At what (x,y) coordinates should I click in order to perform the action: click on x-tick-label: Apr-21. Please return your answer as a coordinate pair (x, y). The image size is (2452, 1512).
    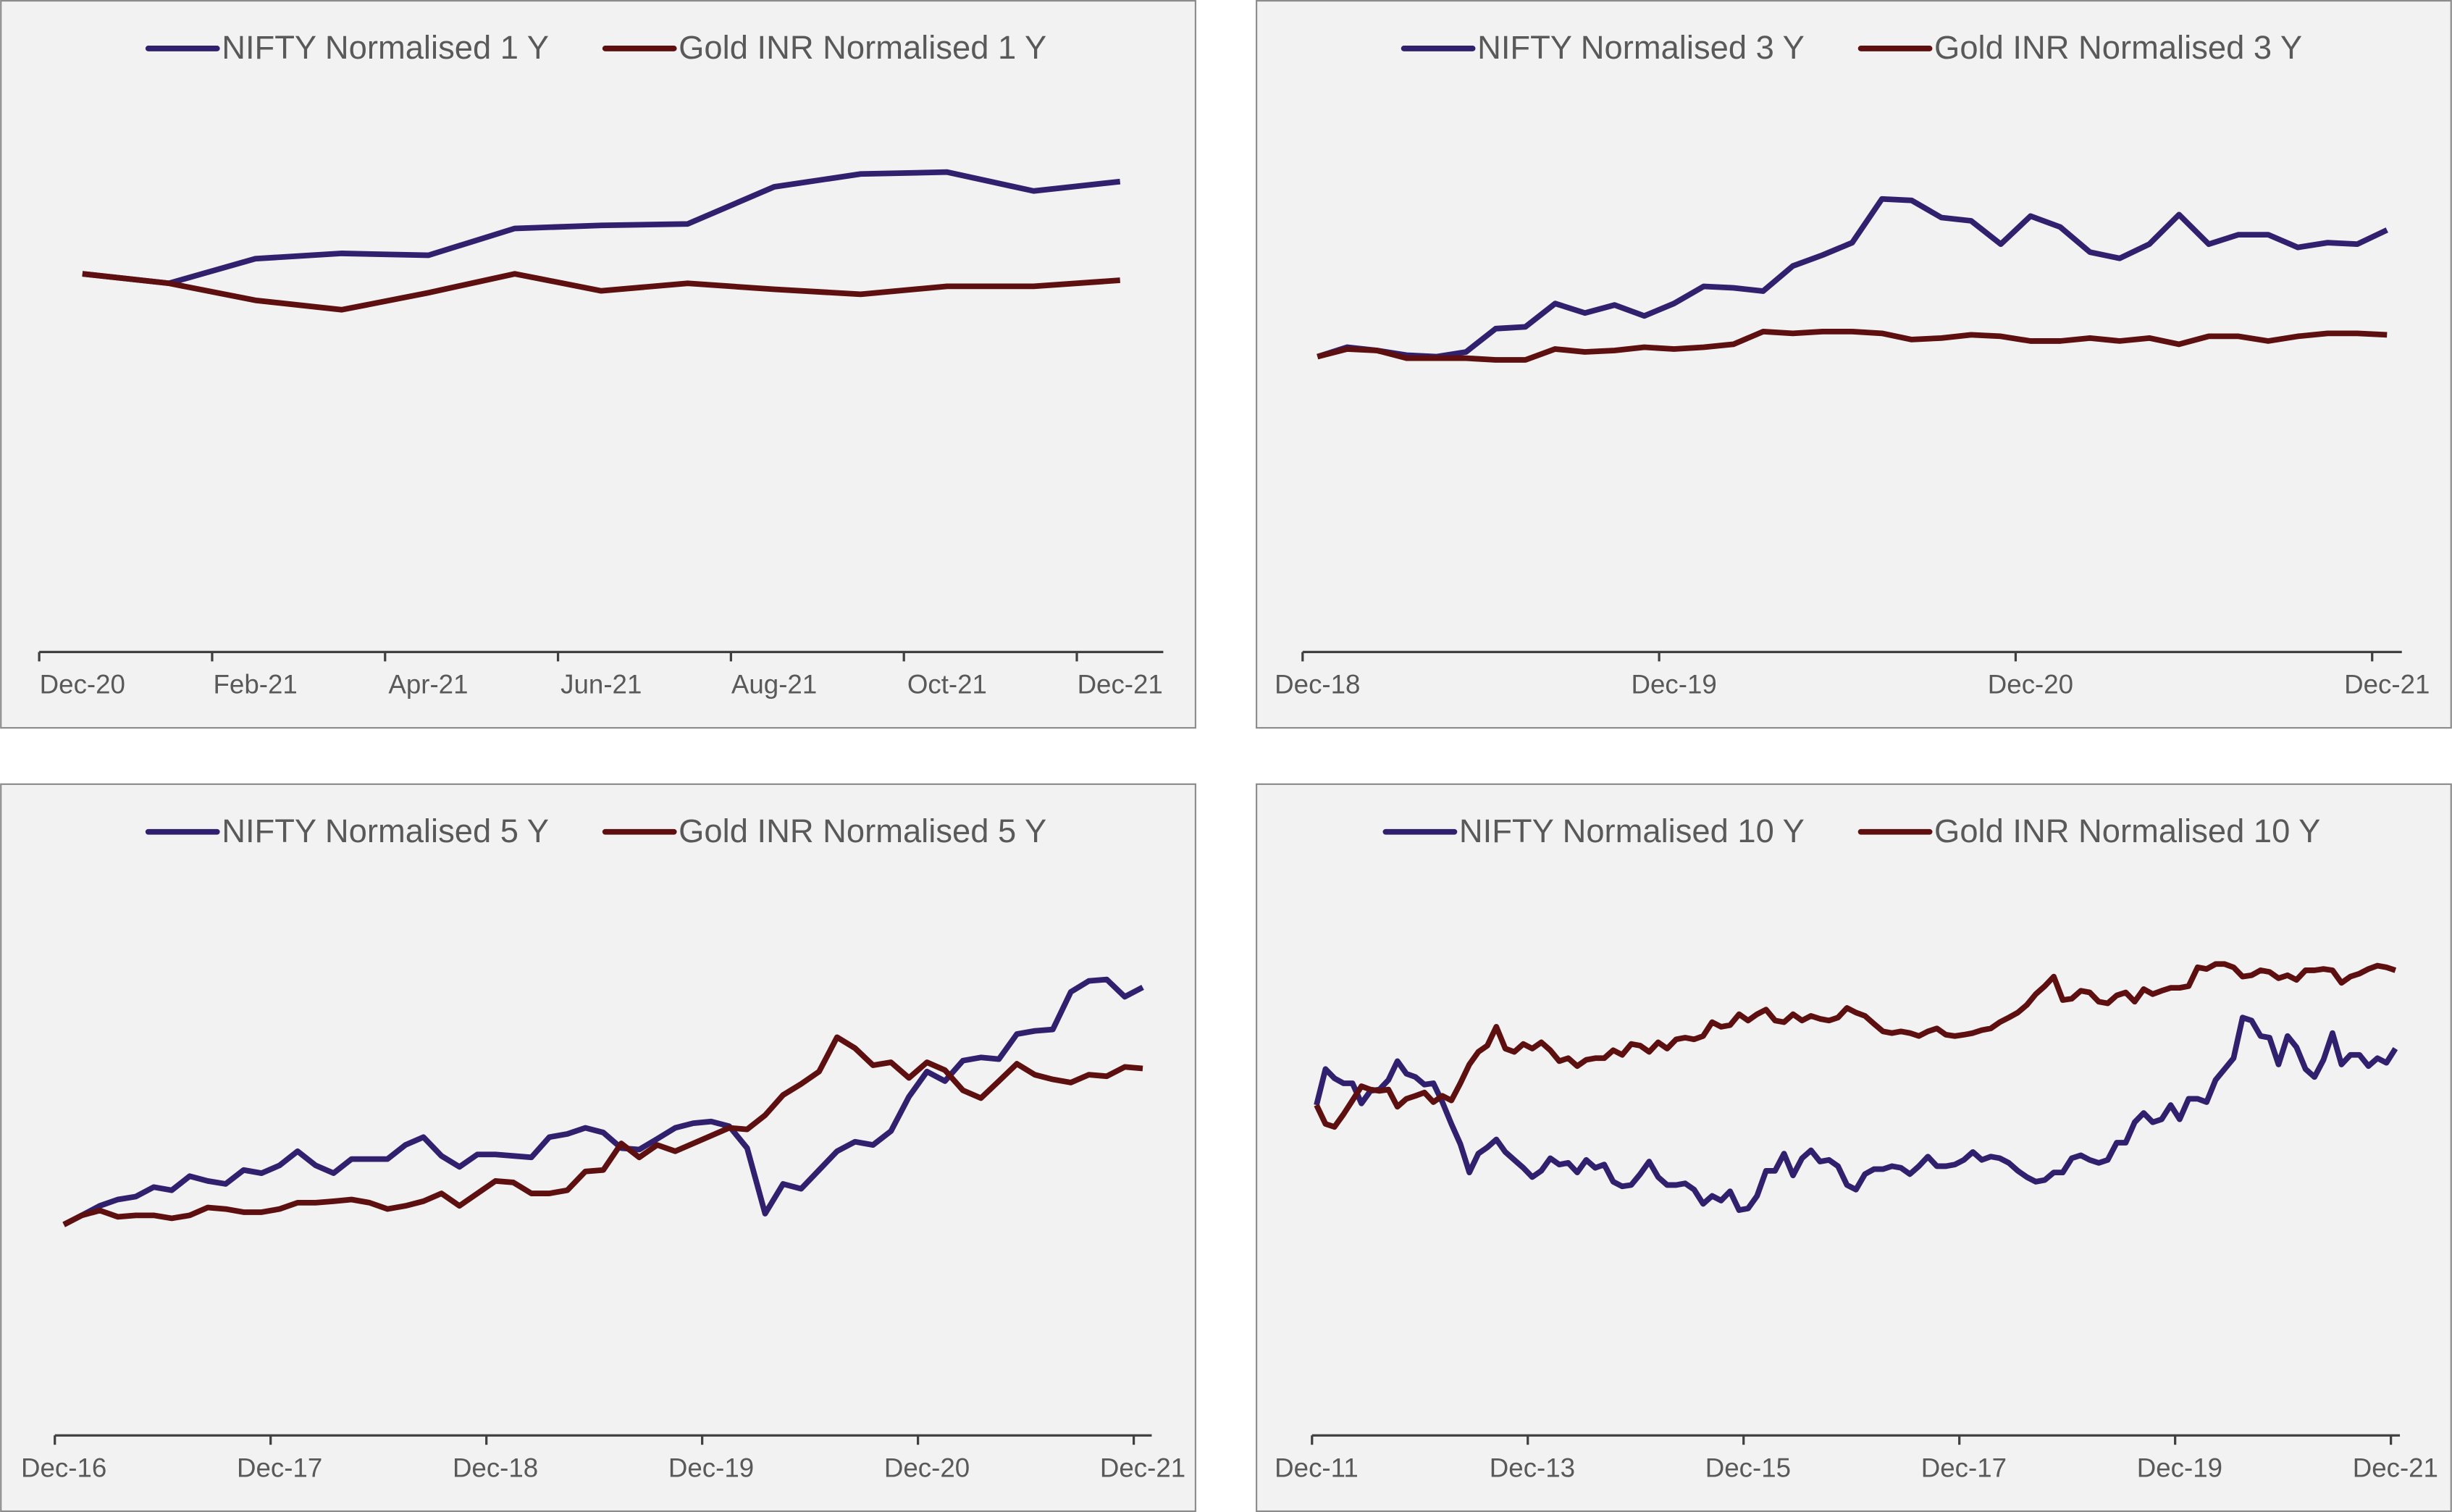
    Looking at the image, I should click on (428, 685).